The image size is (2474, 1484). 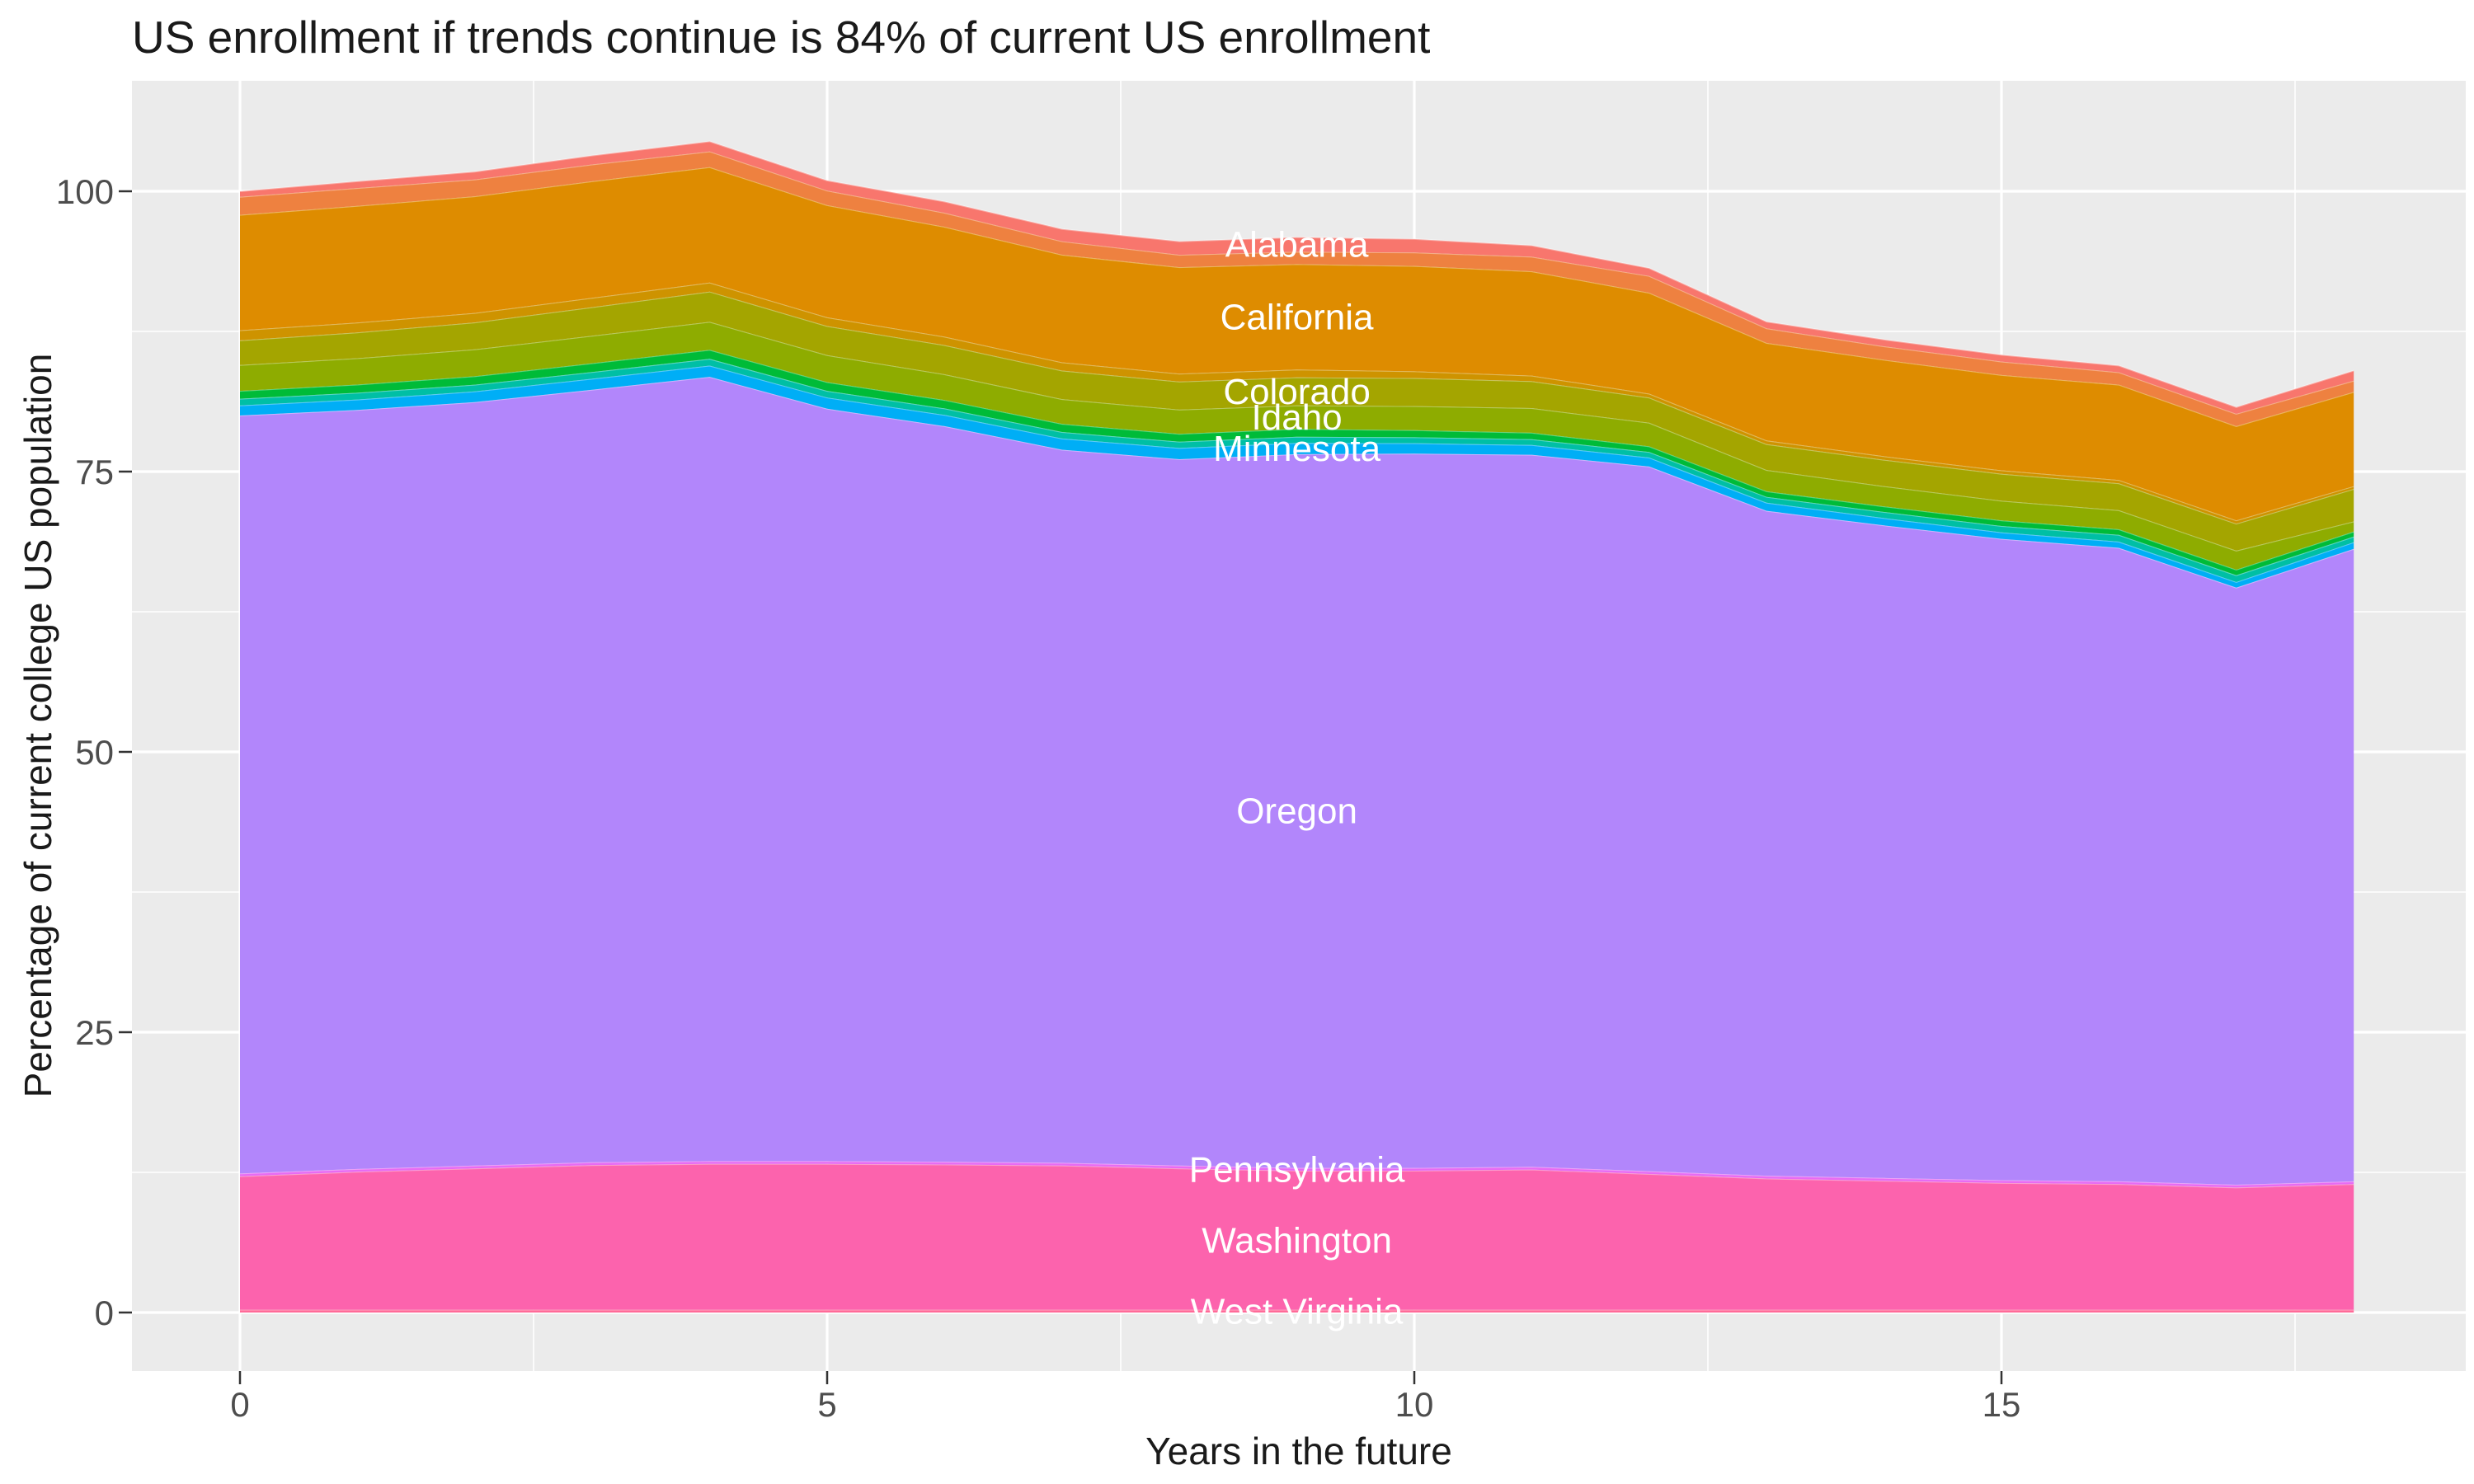 I want to click on x-axis-title: Years in the future, so click(x=1298, y=1451).